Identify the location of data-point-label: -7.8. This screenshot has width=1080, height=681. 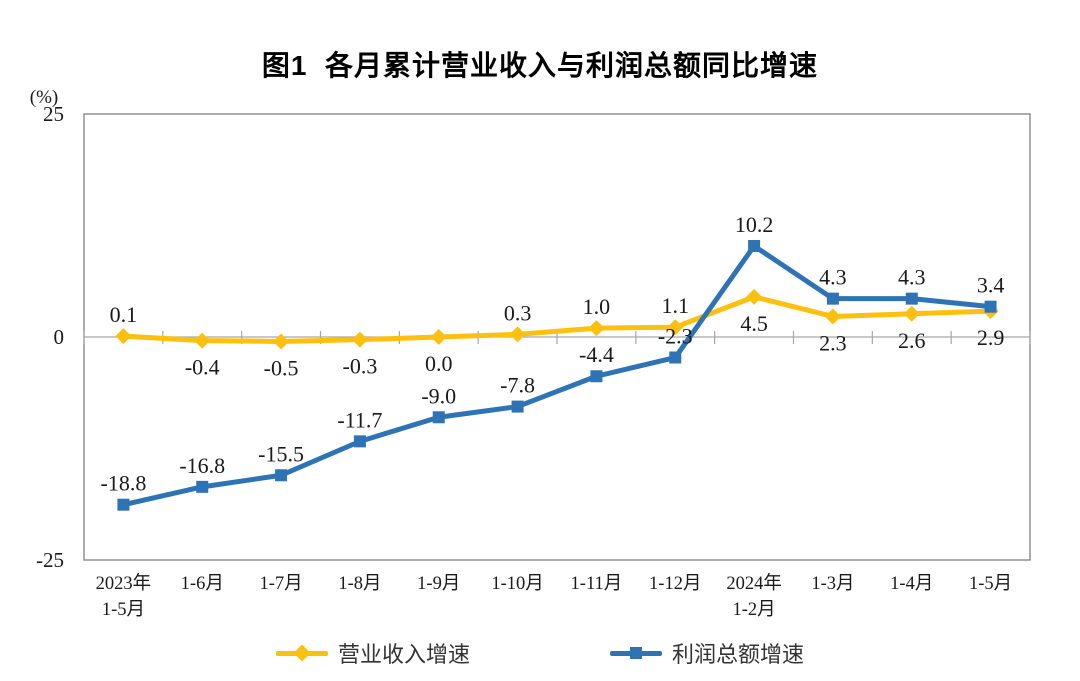
(517, 385).